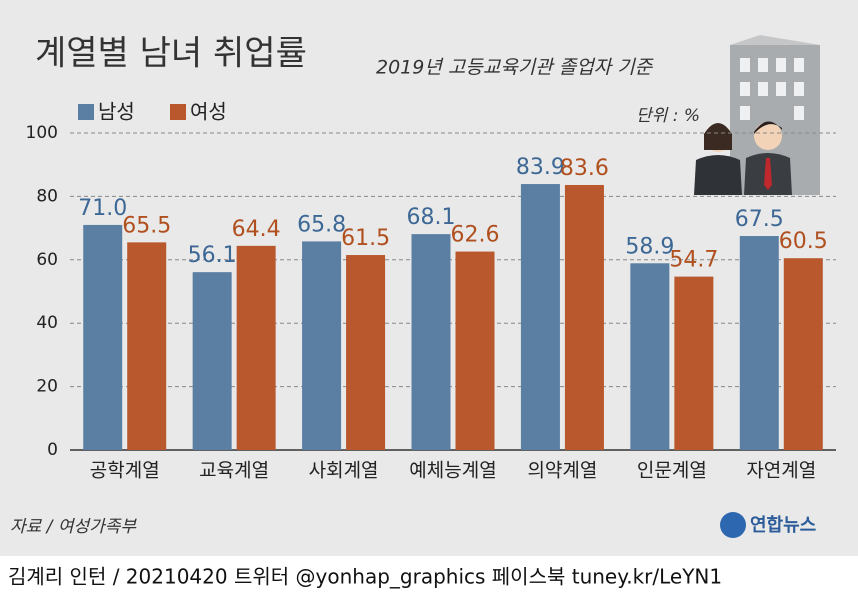 This screenshot has width=858, height=599. What do you see at coordinates (344, 471) in the screenshot?
I see `x-tick-label: 사회계열` at bounding box center [344, 471].